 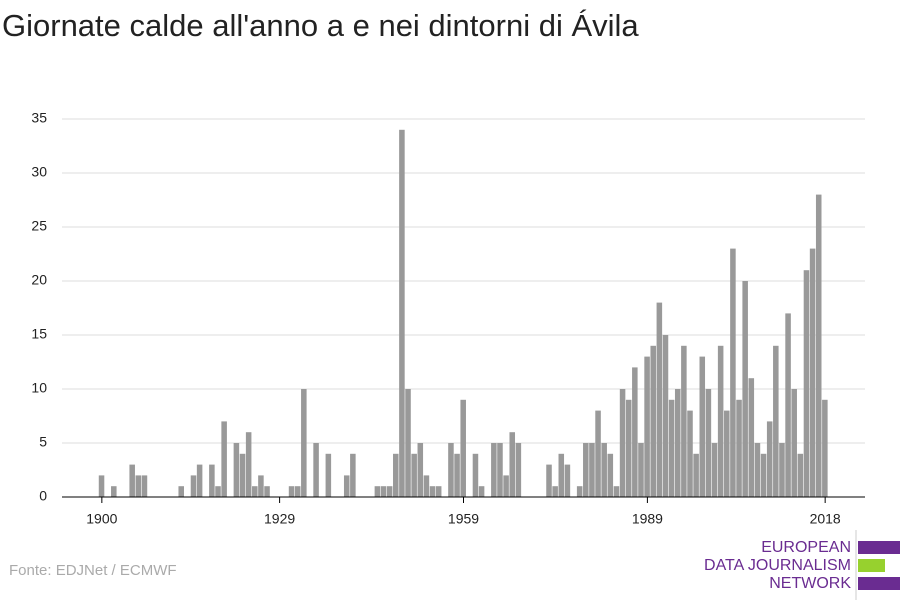 I want to click on x-tick-label: 1900, so click(x=101, y=519).